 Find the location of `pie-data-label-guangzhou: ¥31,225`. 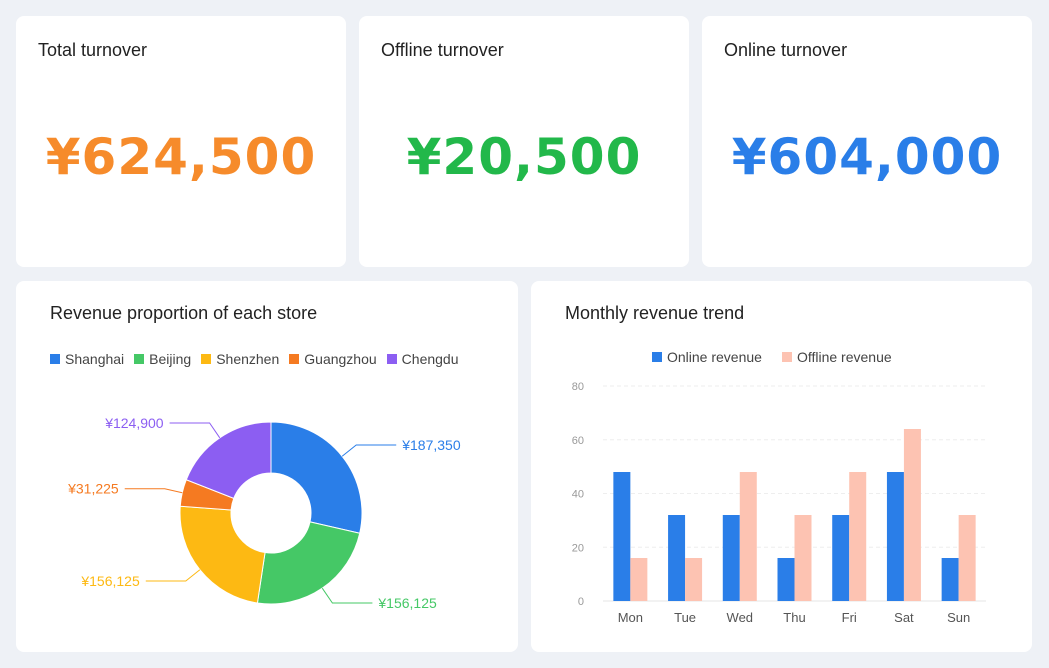

pie-data-label-guangzhou: ¥31,225 is located at coordinates (93, 489).